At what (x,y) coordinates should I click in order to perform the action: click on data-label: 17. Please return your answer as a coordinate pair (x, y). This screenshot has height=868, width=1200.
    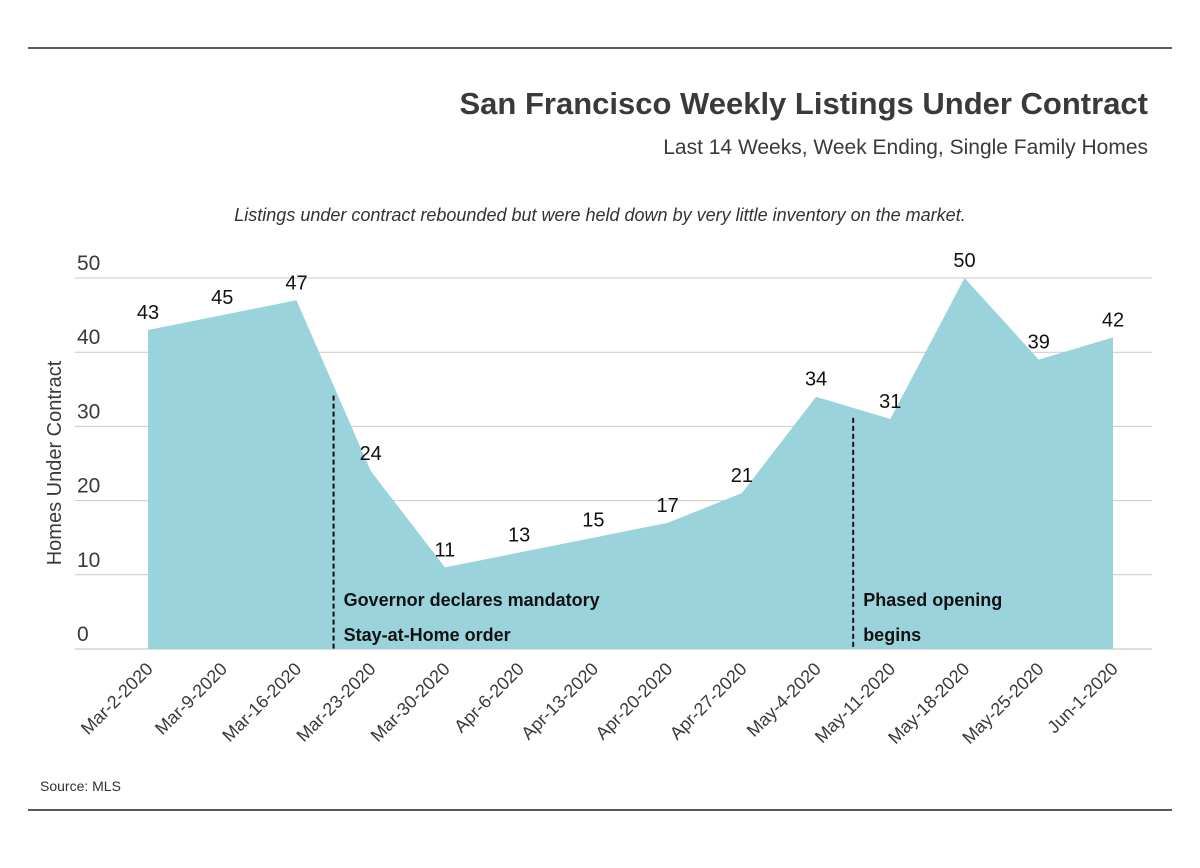
    Looking at the image, I should click on (667, 506).